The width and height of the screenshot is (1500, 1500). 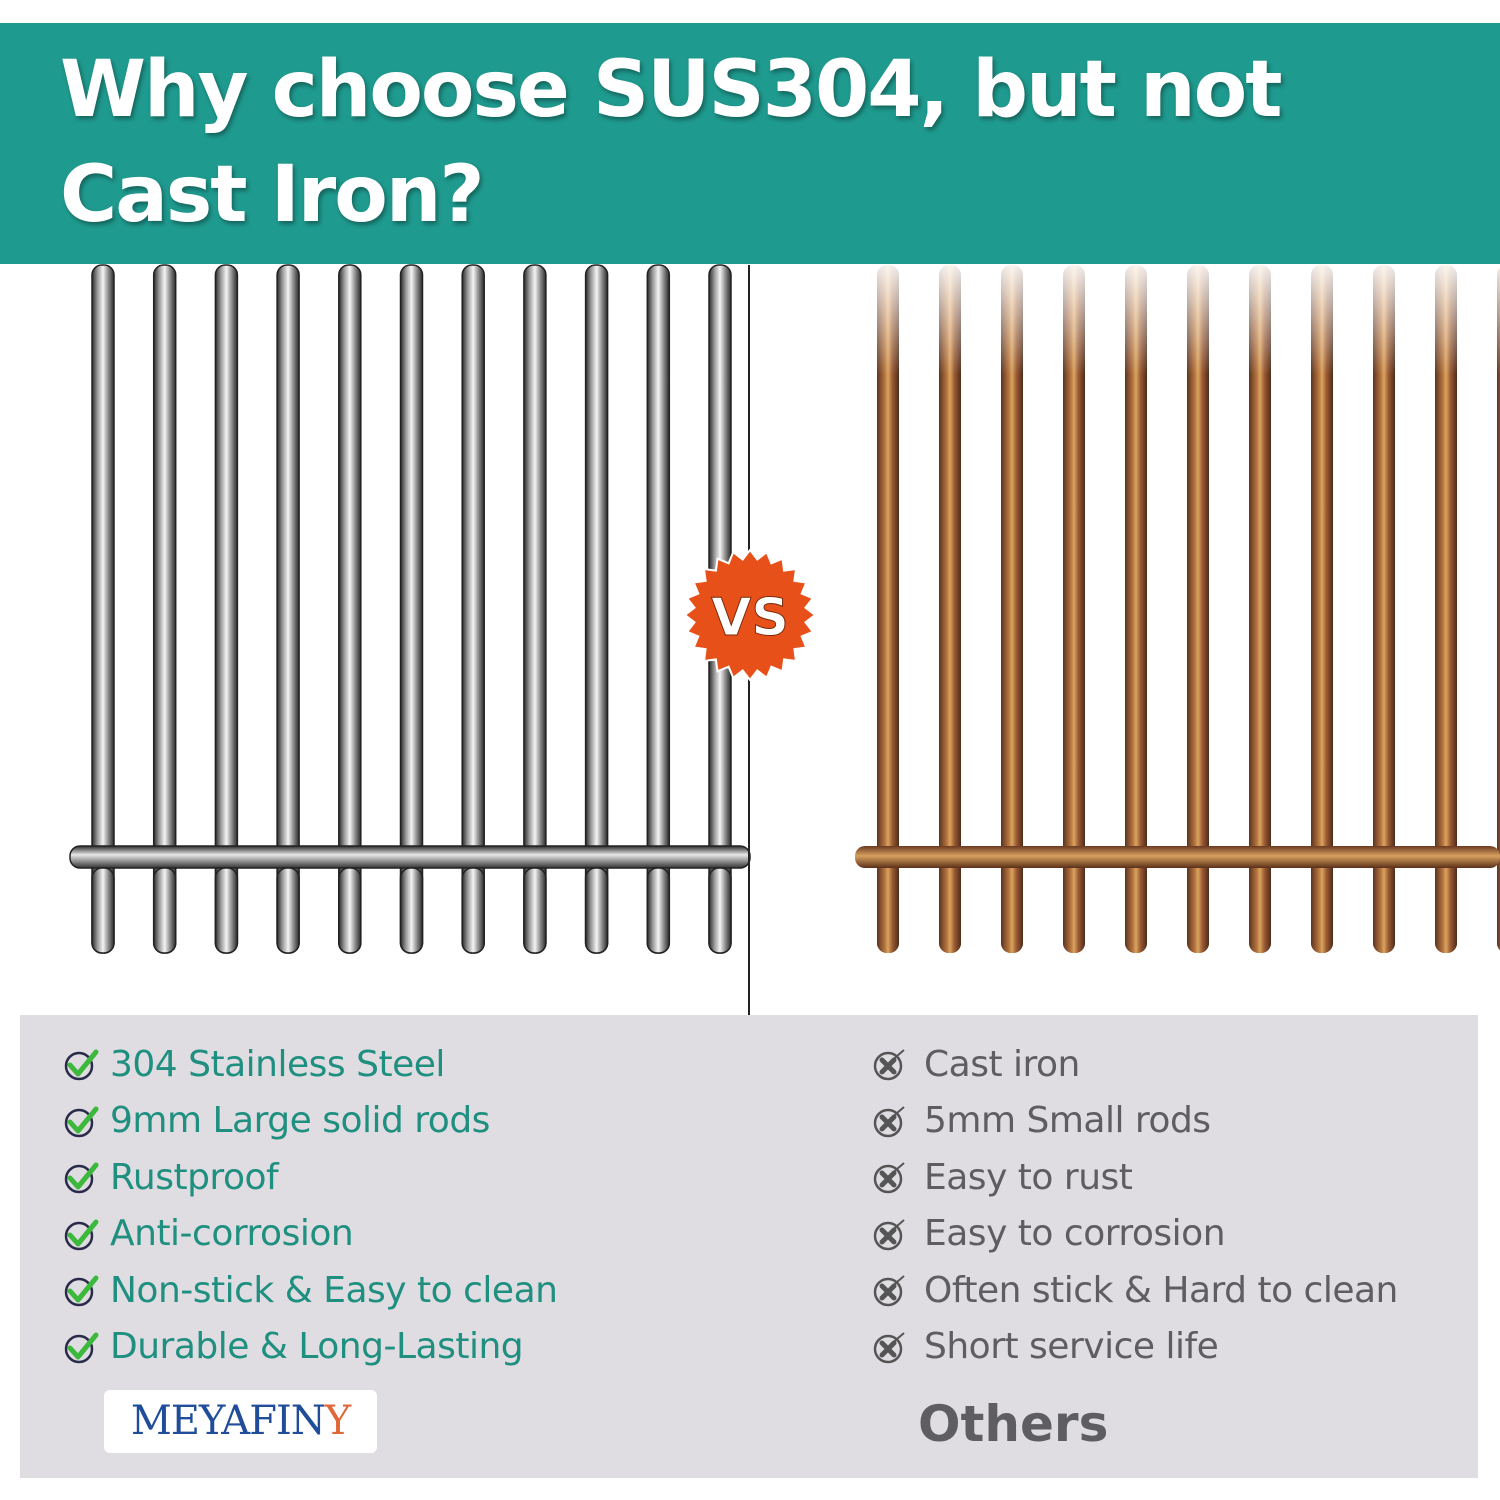 I want to click on starburst-icon, so click(x=750, y=615).